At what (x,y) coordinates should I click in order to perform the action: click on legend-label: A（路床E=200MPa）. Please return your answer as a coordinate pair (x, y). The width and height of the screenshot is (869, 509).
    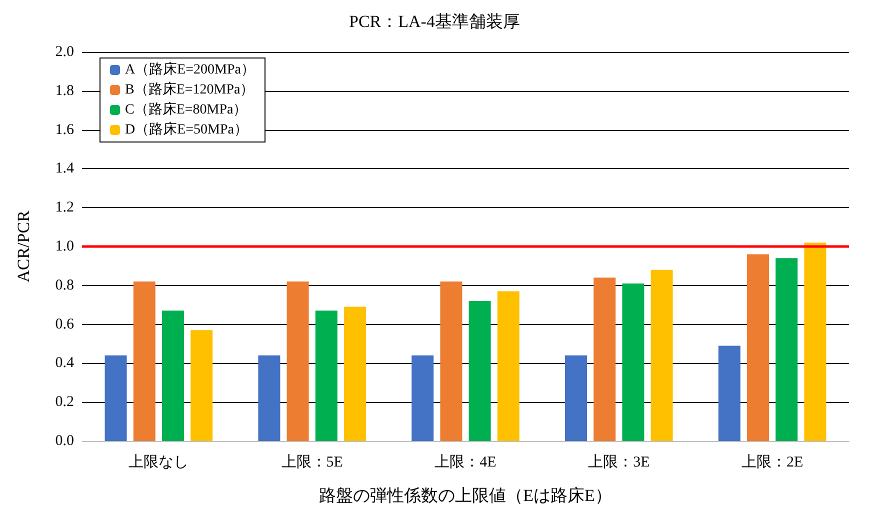
    Looking at the image, I should click on (190, 70).